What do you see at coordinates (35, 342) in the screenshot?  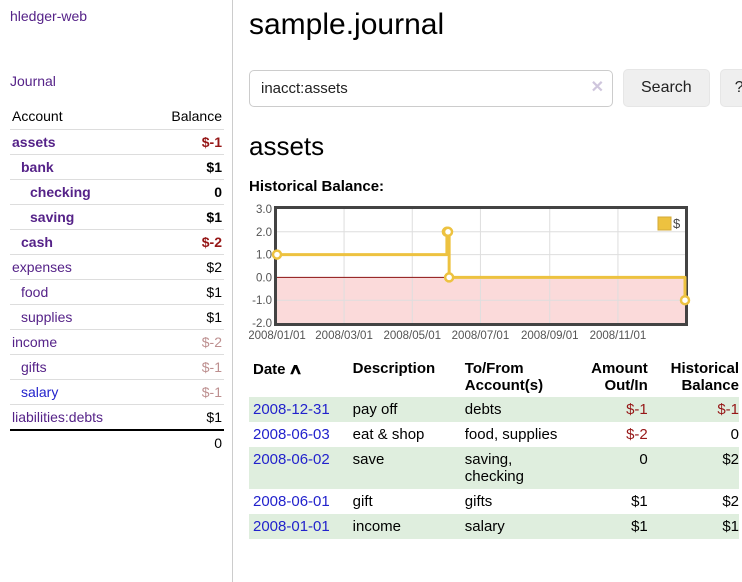 I see `account-link: income` at bounding box center [35, 342].